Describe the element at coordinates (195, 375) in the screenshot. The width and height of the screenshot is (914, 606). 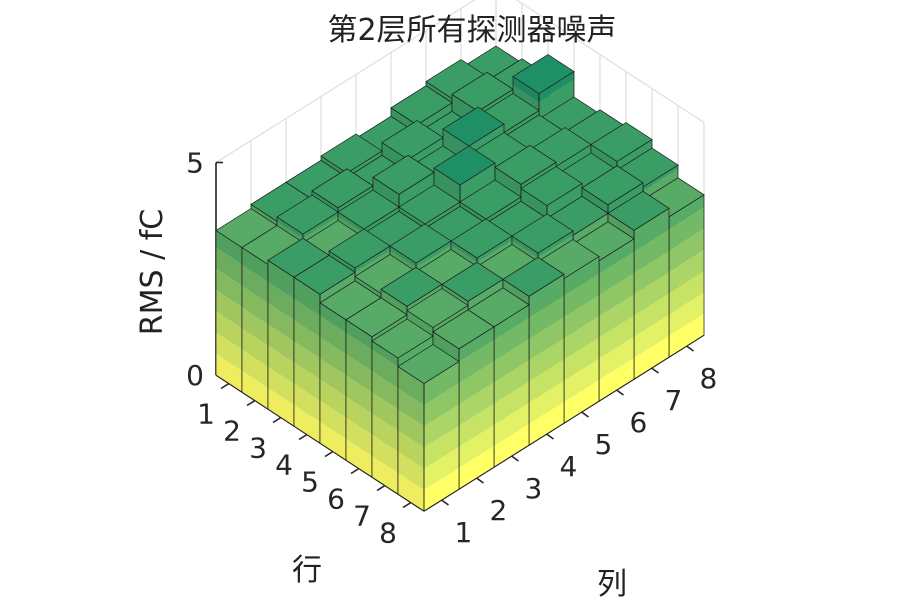
I see `z-tick-label-0: 0` at that location.